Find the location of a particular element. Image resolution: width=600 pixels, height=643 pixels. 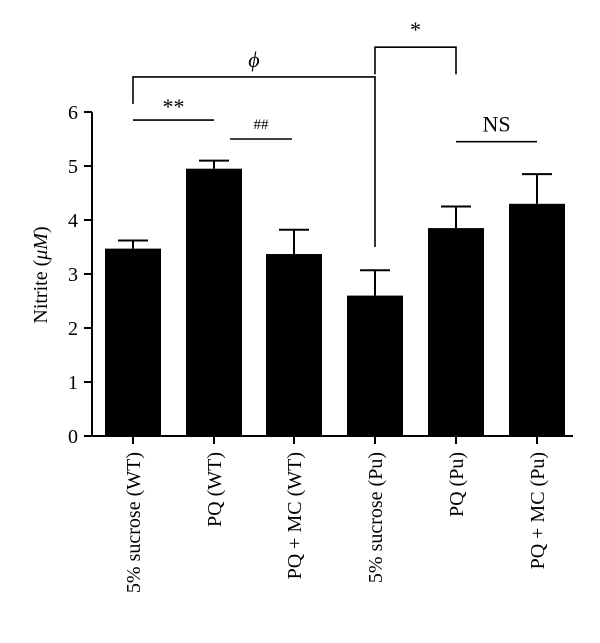

x-tick-label-1: PQ (WT) is located at coordinates (215, 489).